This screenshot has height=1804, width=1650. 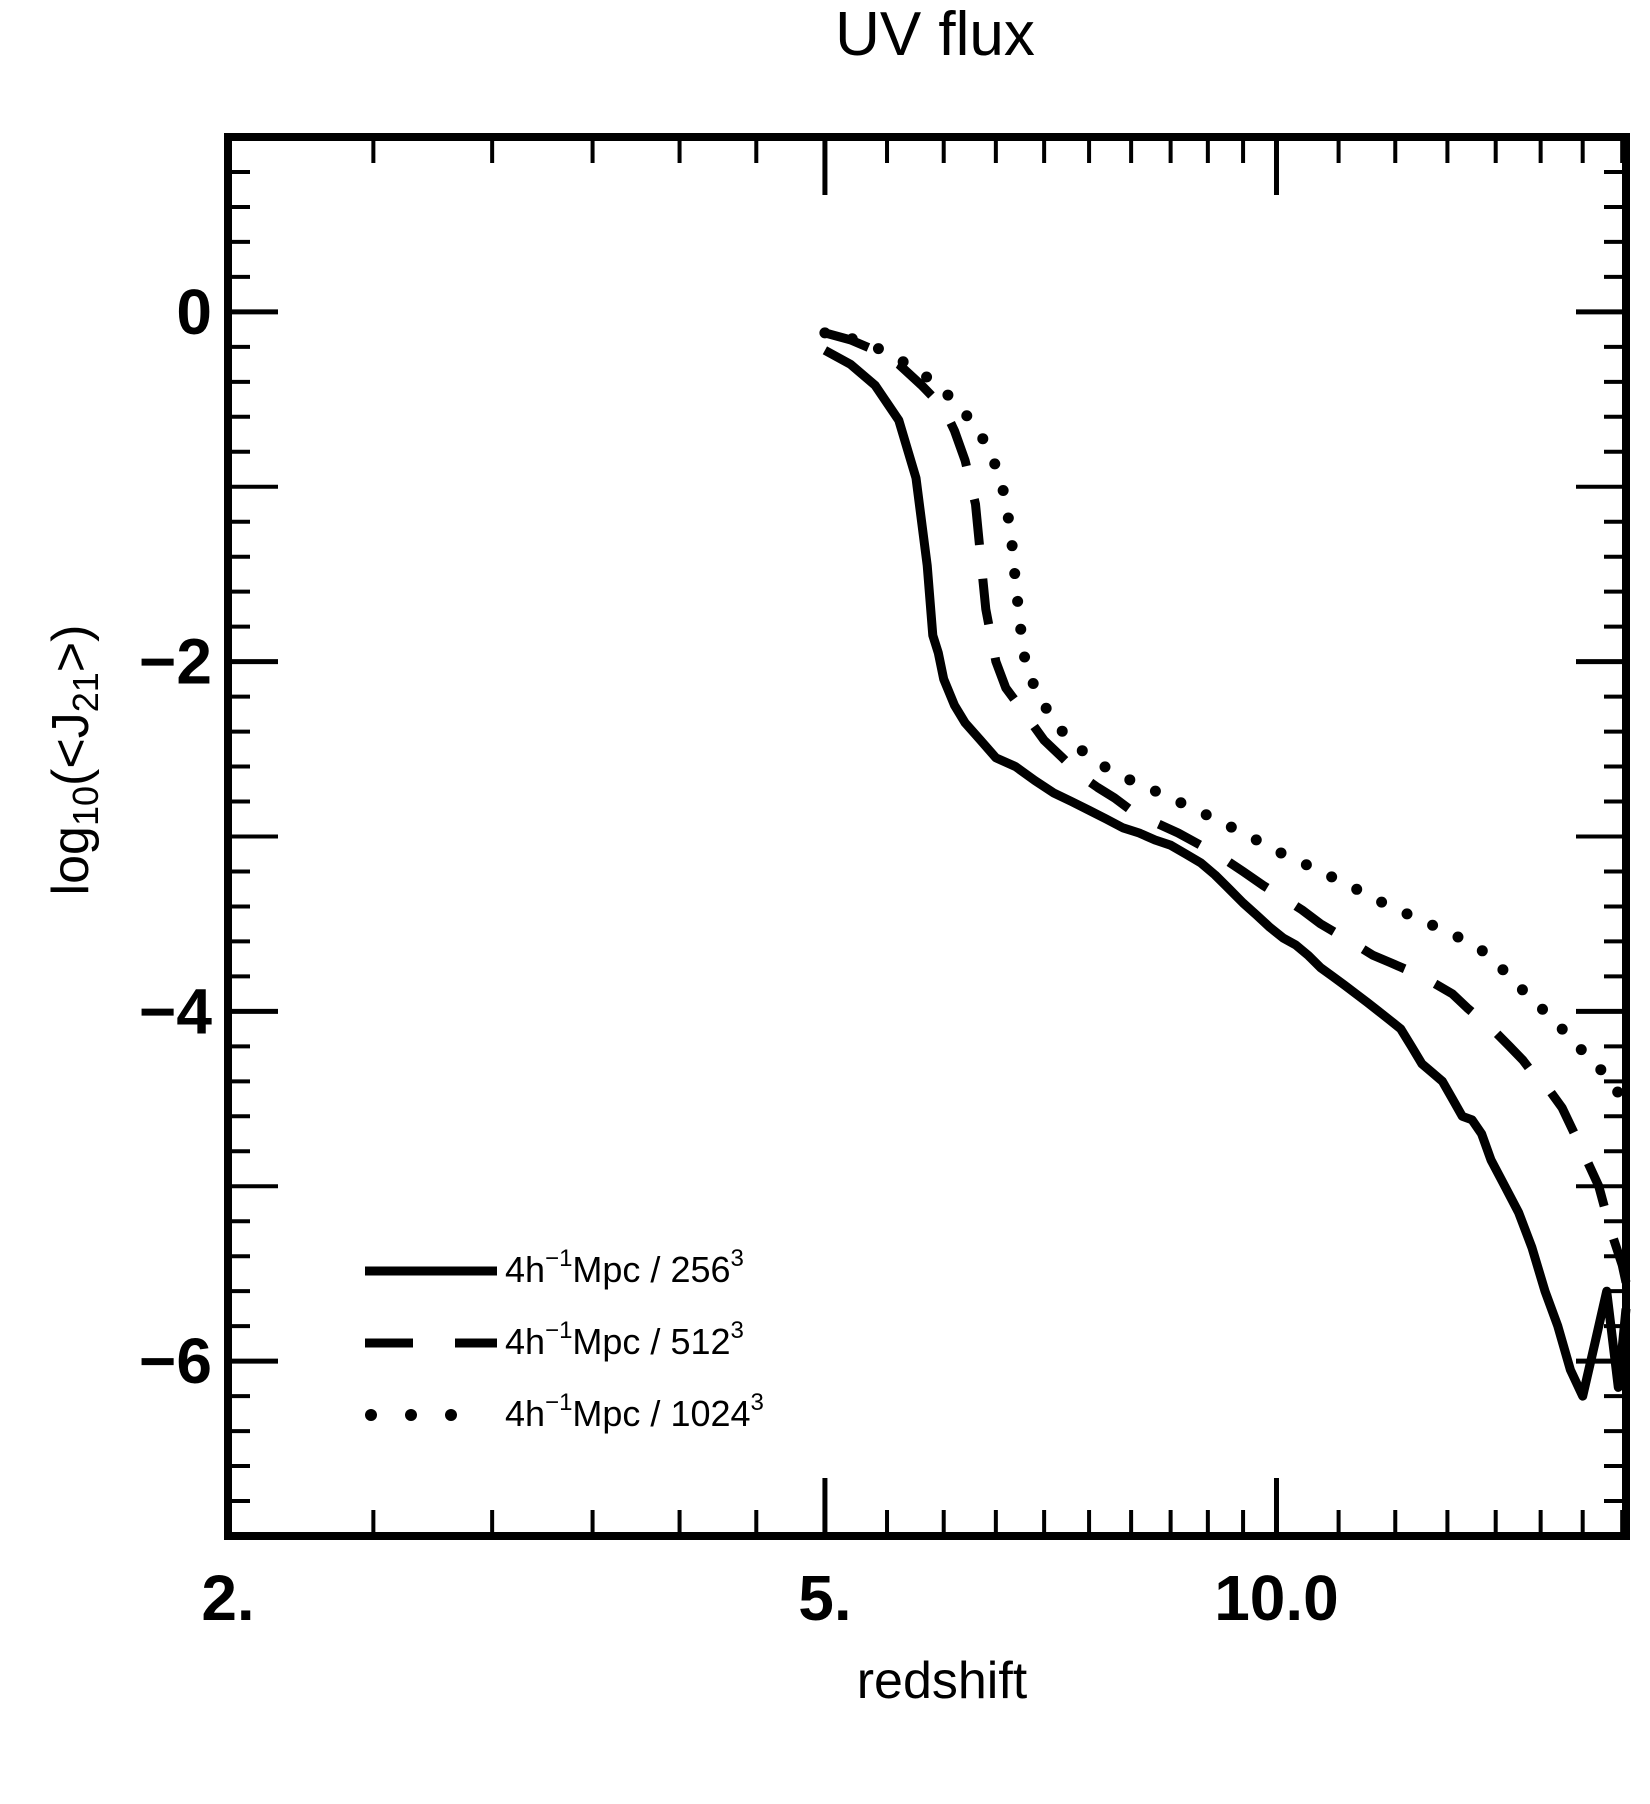 What do you see at coordinates (85, 806) in the screenshot?
I see `y-label-sub: 10` at bounding box center [85, 806].